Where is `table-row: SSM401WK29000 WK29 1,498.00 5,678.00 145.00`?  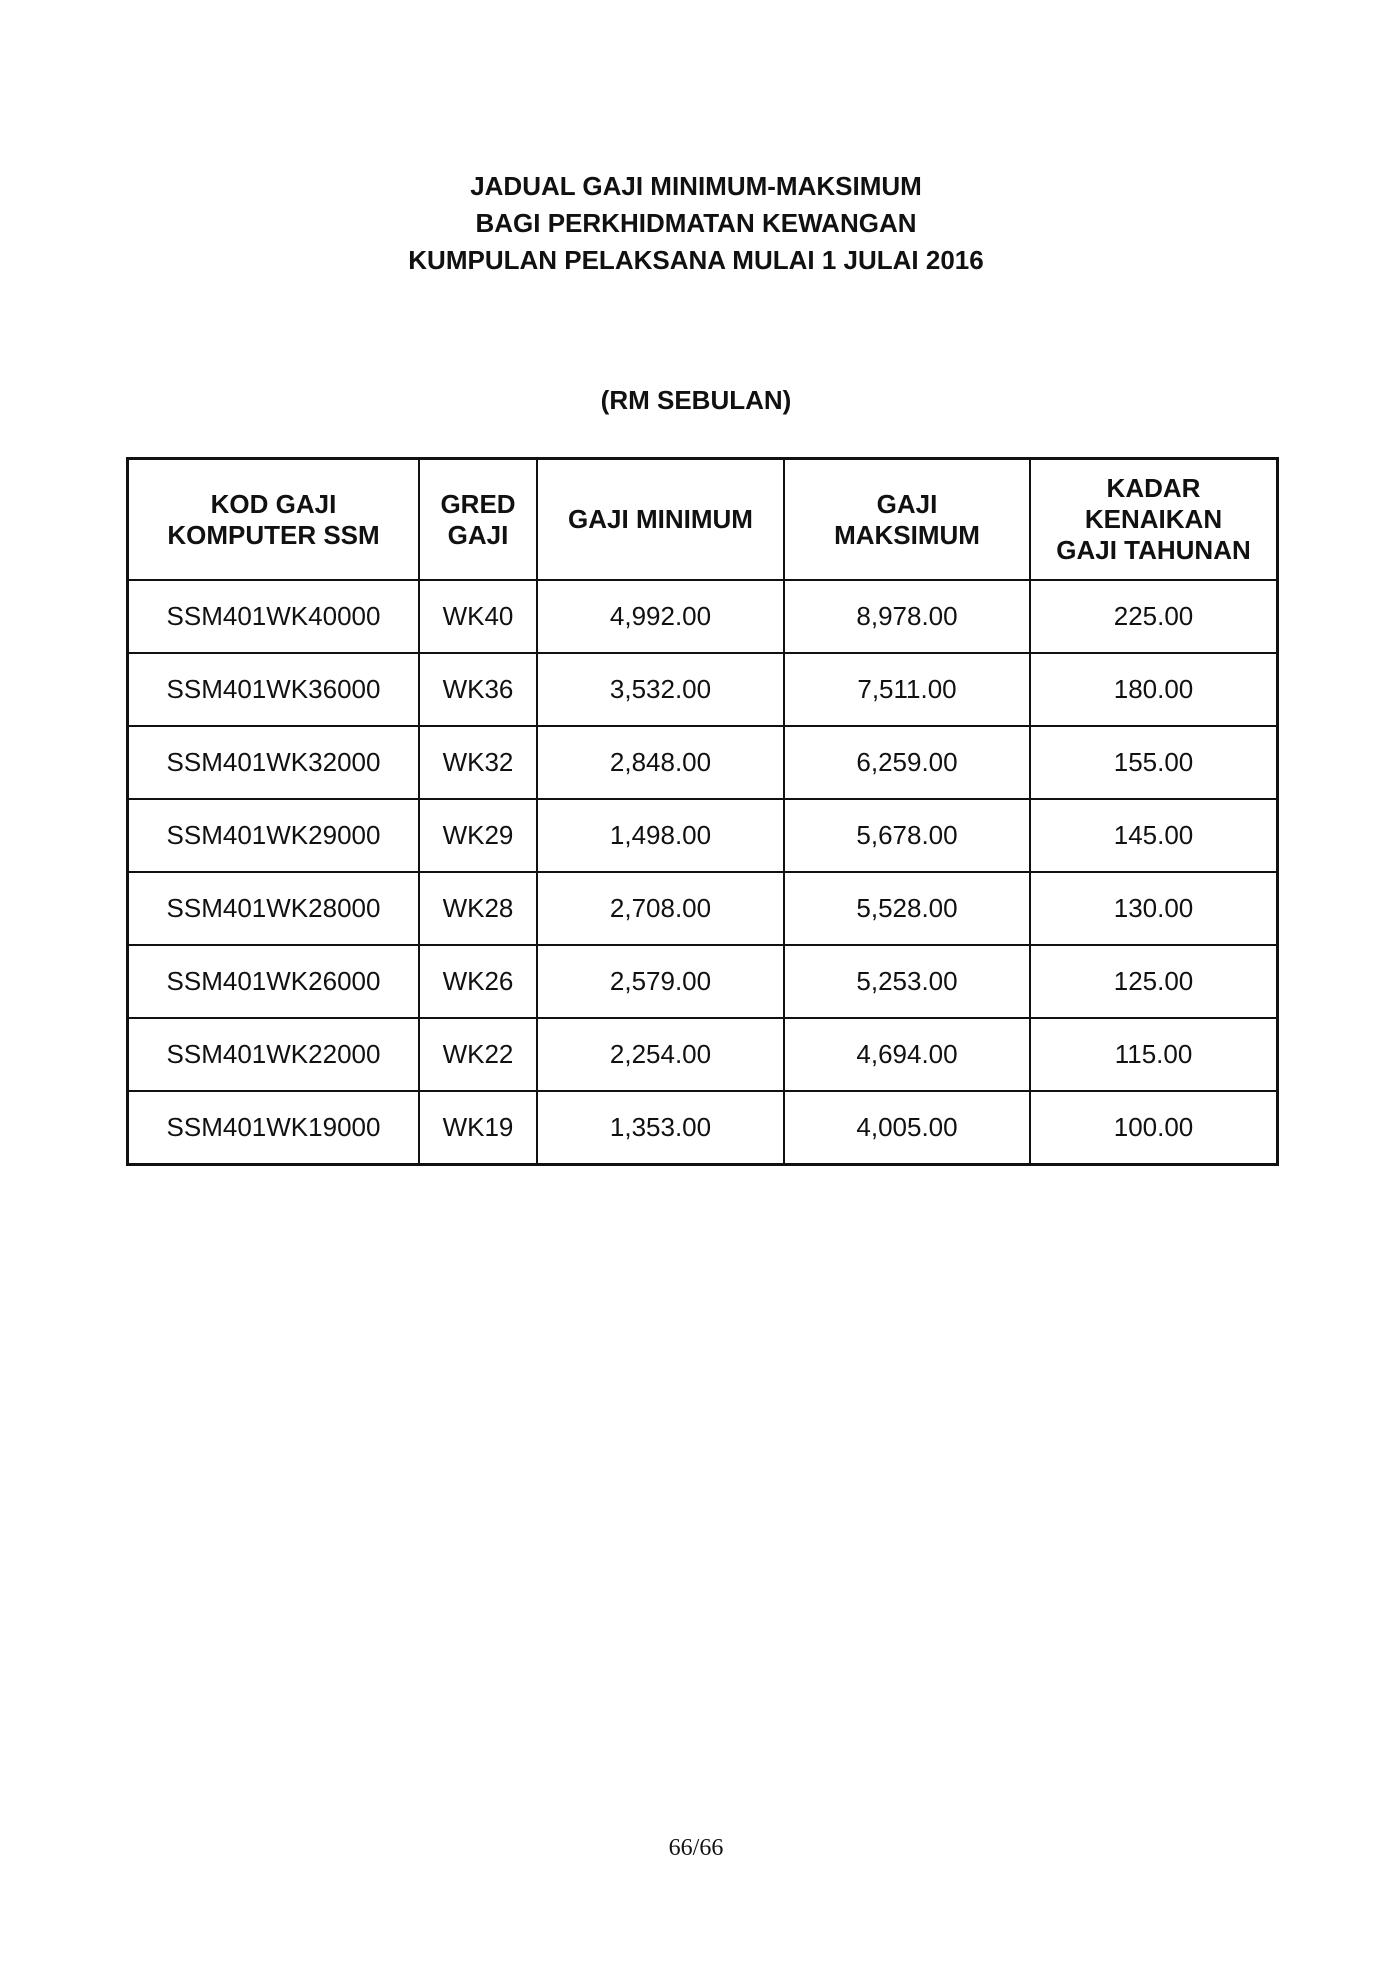
table-row: SSM401WK29000 WK29 1,498.00 5,678.00 145.00 is located at coordinates (702, 835).